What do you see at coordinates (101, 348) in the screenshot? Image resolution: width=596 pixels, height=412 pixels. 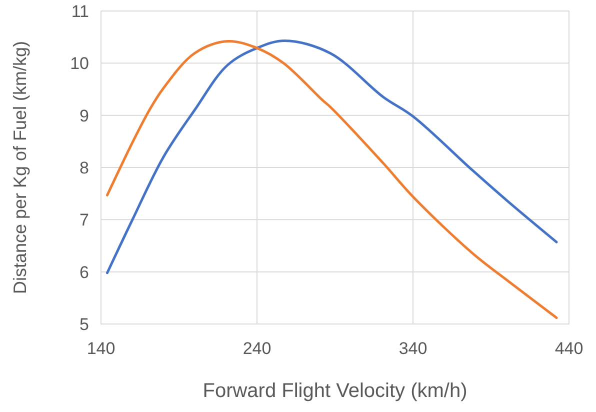 I see `x-tick-label: 140` at bounding box center [101, 348].